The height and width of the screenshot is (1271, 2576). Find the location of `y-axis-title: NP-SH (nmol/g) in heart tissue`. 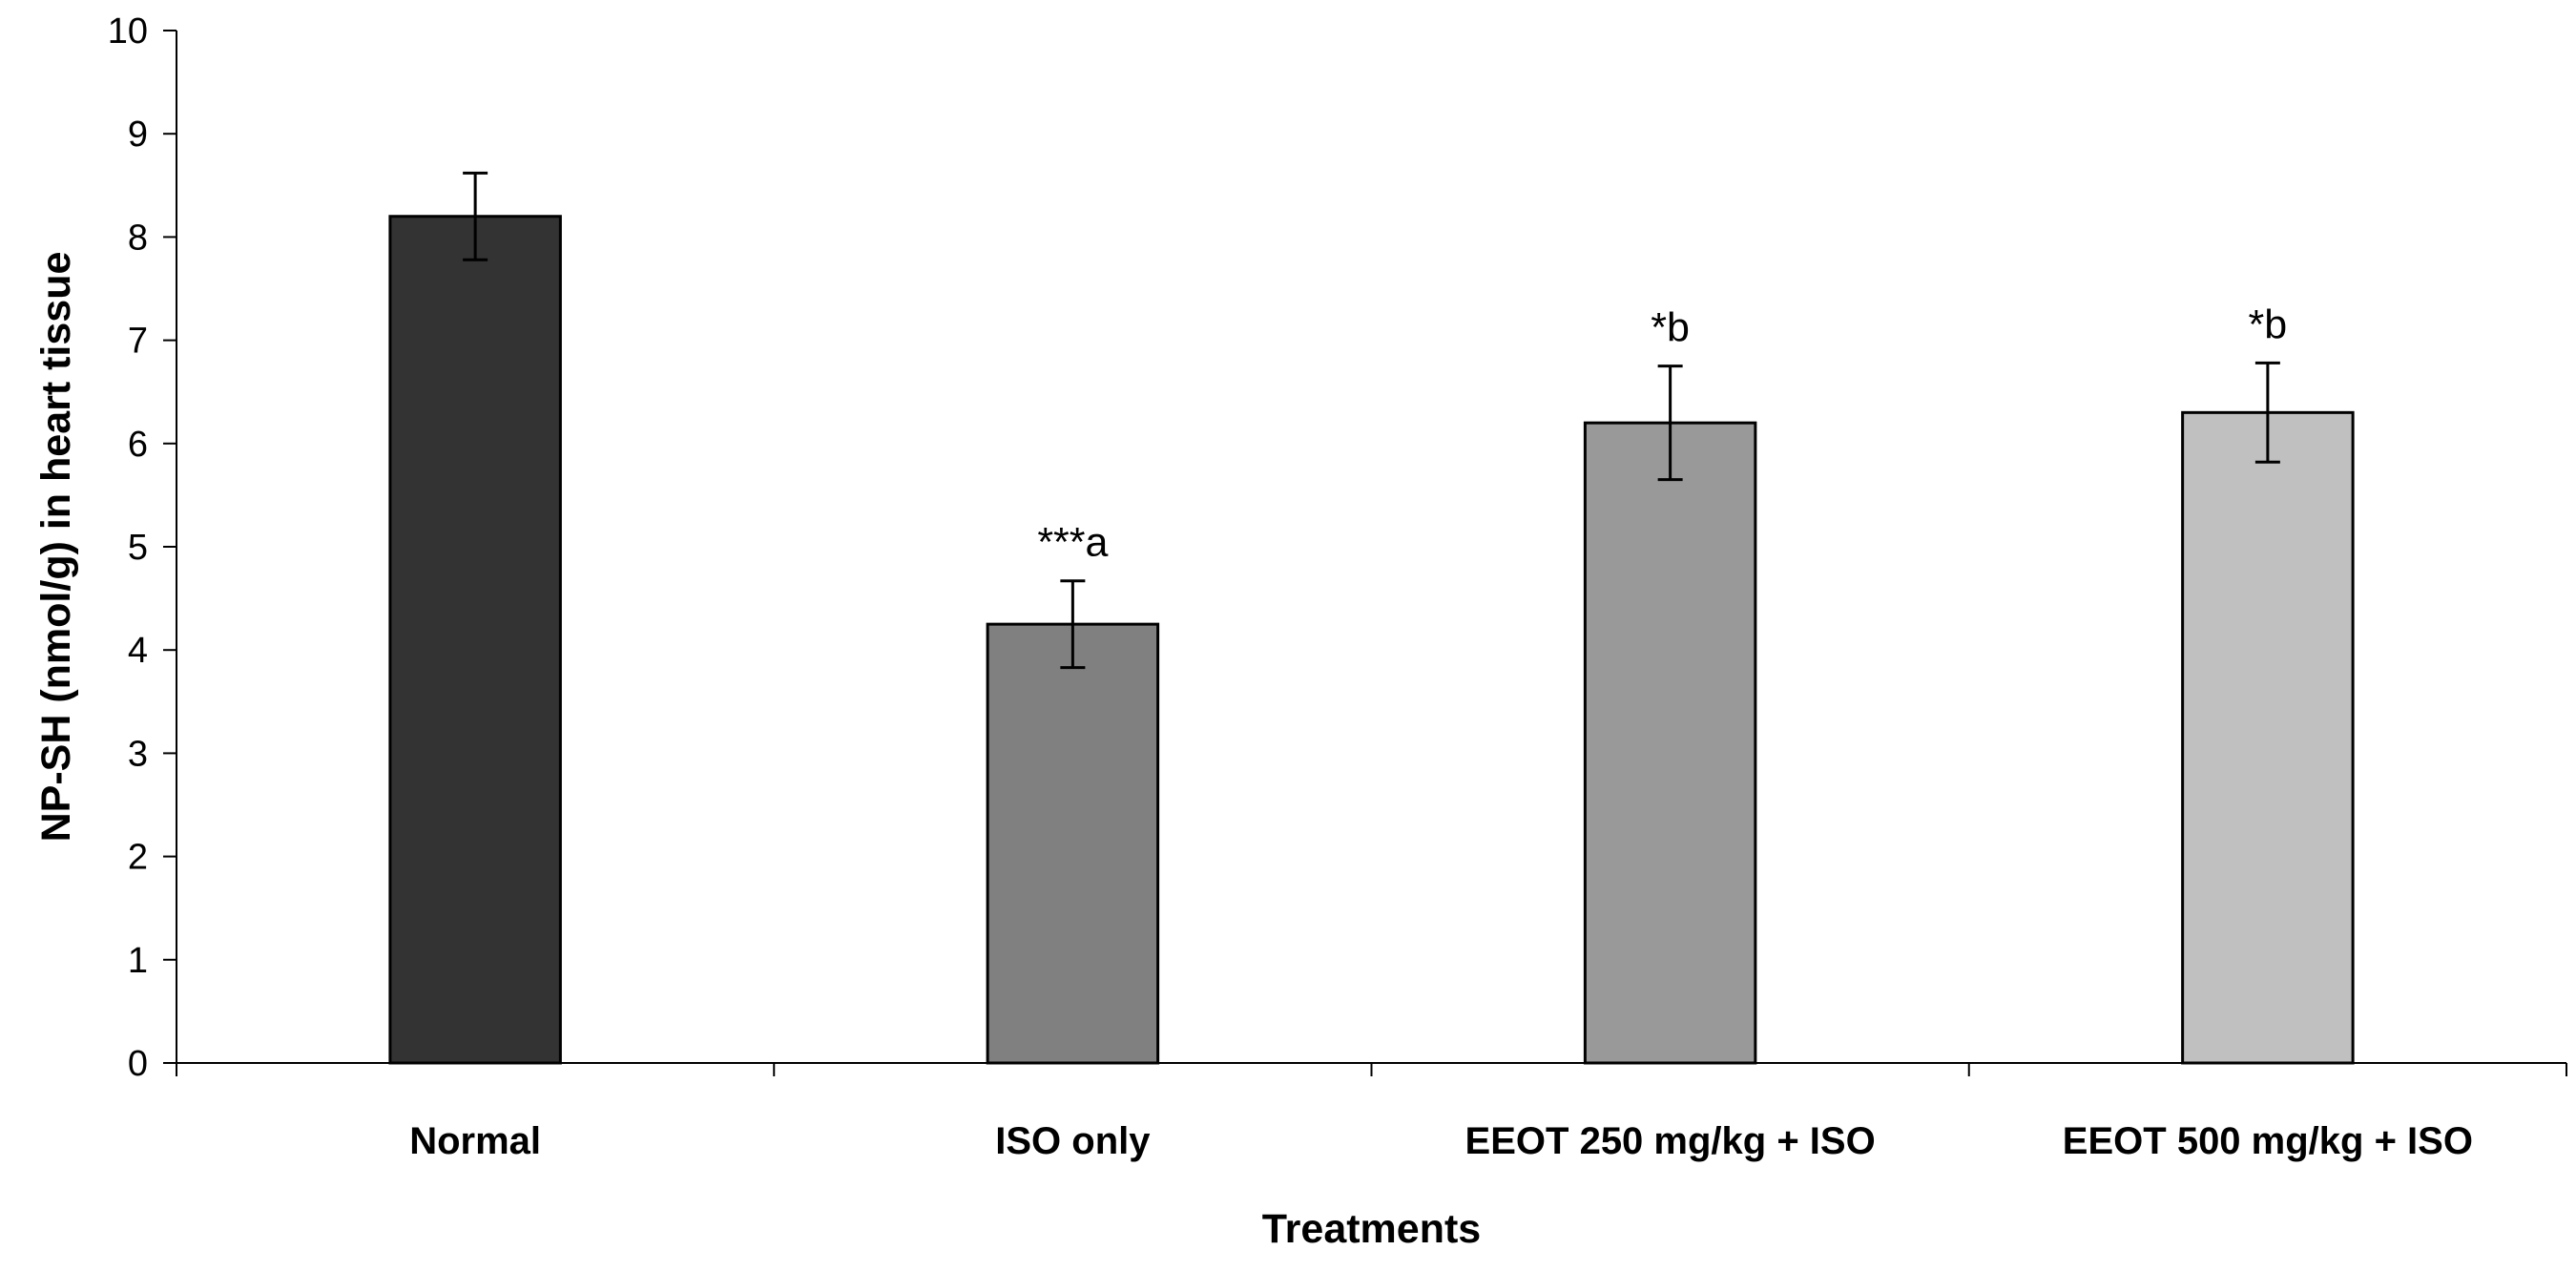

y-axis-title: NP-SH (nmol/g) in heart tissue is located at coordinates (56, 547).